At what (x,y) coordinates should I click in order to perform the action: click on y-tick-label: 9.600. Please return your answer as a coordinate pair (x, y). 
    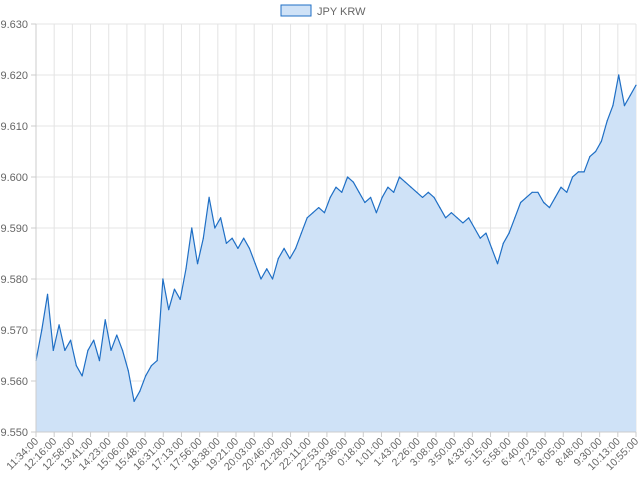
    Looking at the image, I should click on (14, 178).